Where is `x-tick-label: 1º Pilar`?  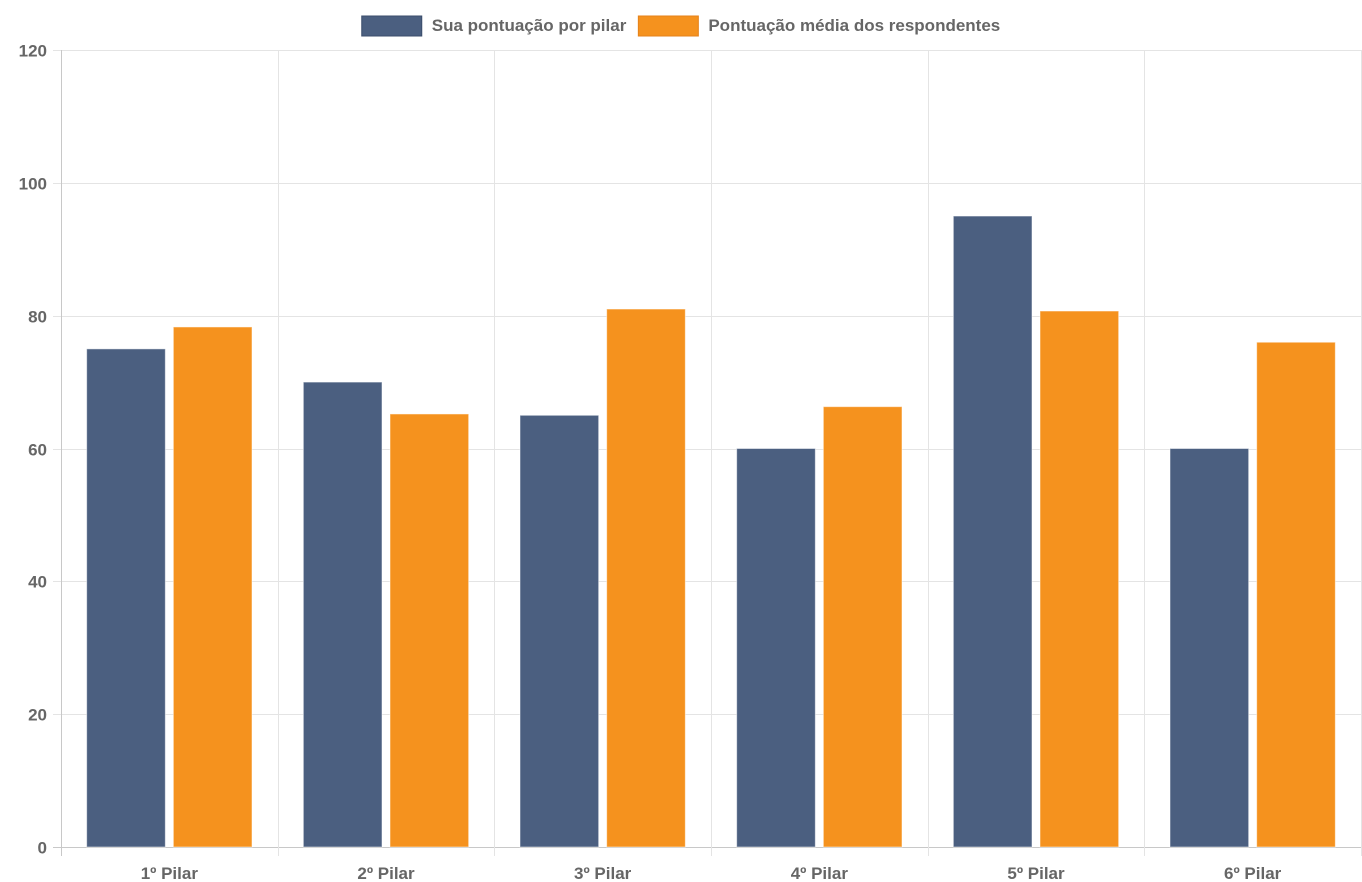 x-tick-label: 1º Pilar is located at coordinates (170, 873).